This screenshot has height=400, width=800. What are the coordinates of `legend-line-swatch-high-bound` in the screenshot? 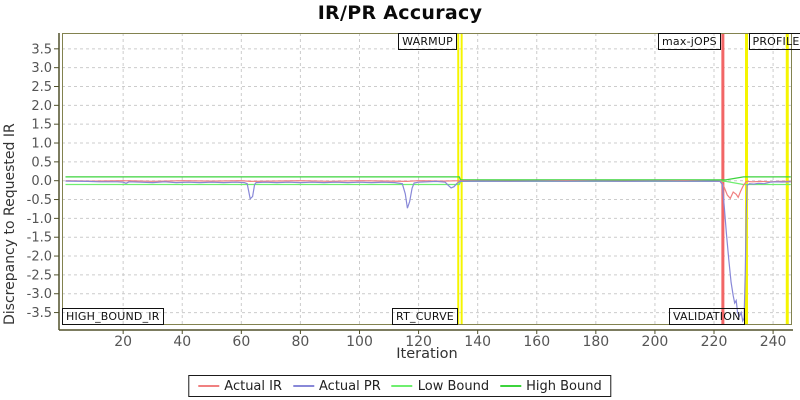 It's located at (511, 386).